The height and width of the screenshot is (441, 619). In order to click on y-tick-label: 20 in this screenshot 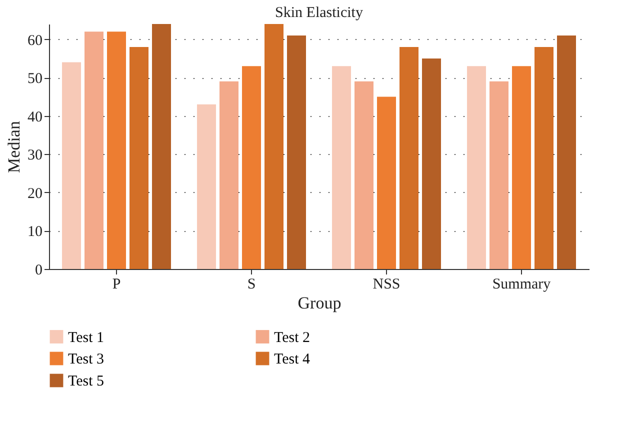, I will do `click(35, 194)`.